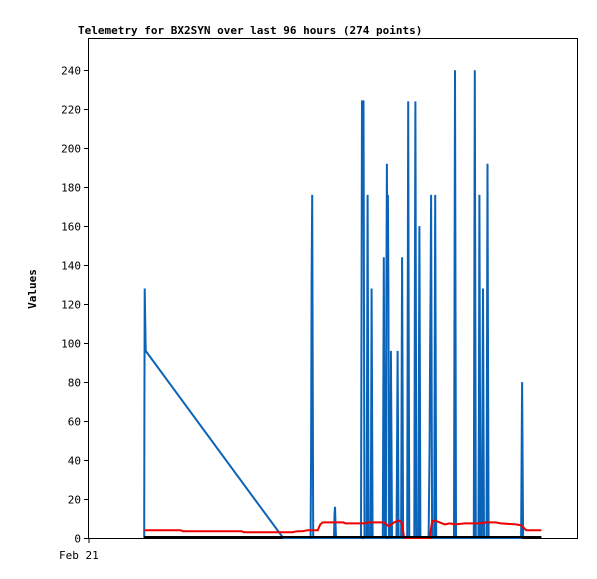  What do you see at coordinates (71, 149) in the screenshot?
I see `y-tick-label: 200` at bounding box center [71, 149].